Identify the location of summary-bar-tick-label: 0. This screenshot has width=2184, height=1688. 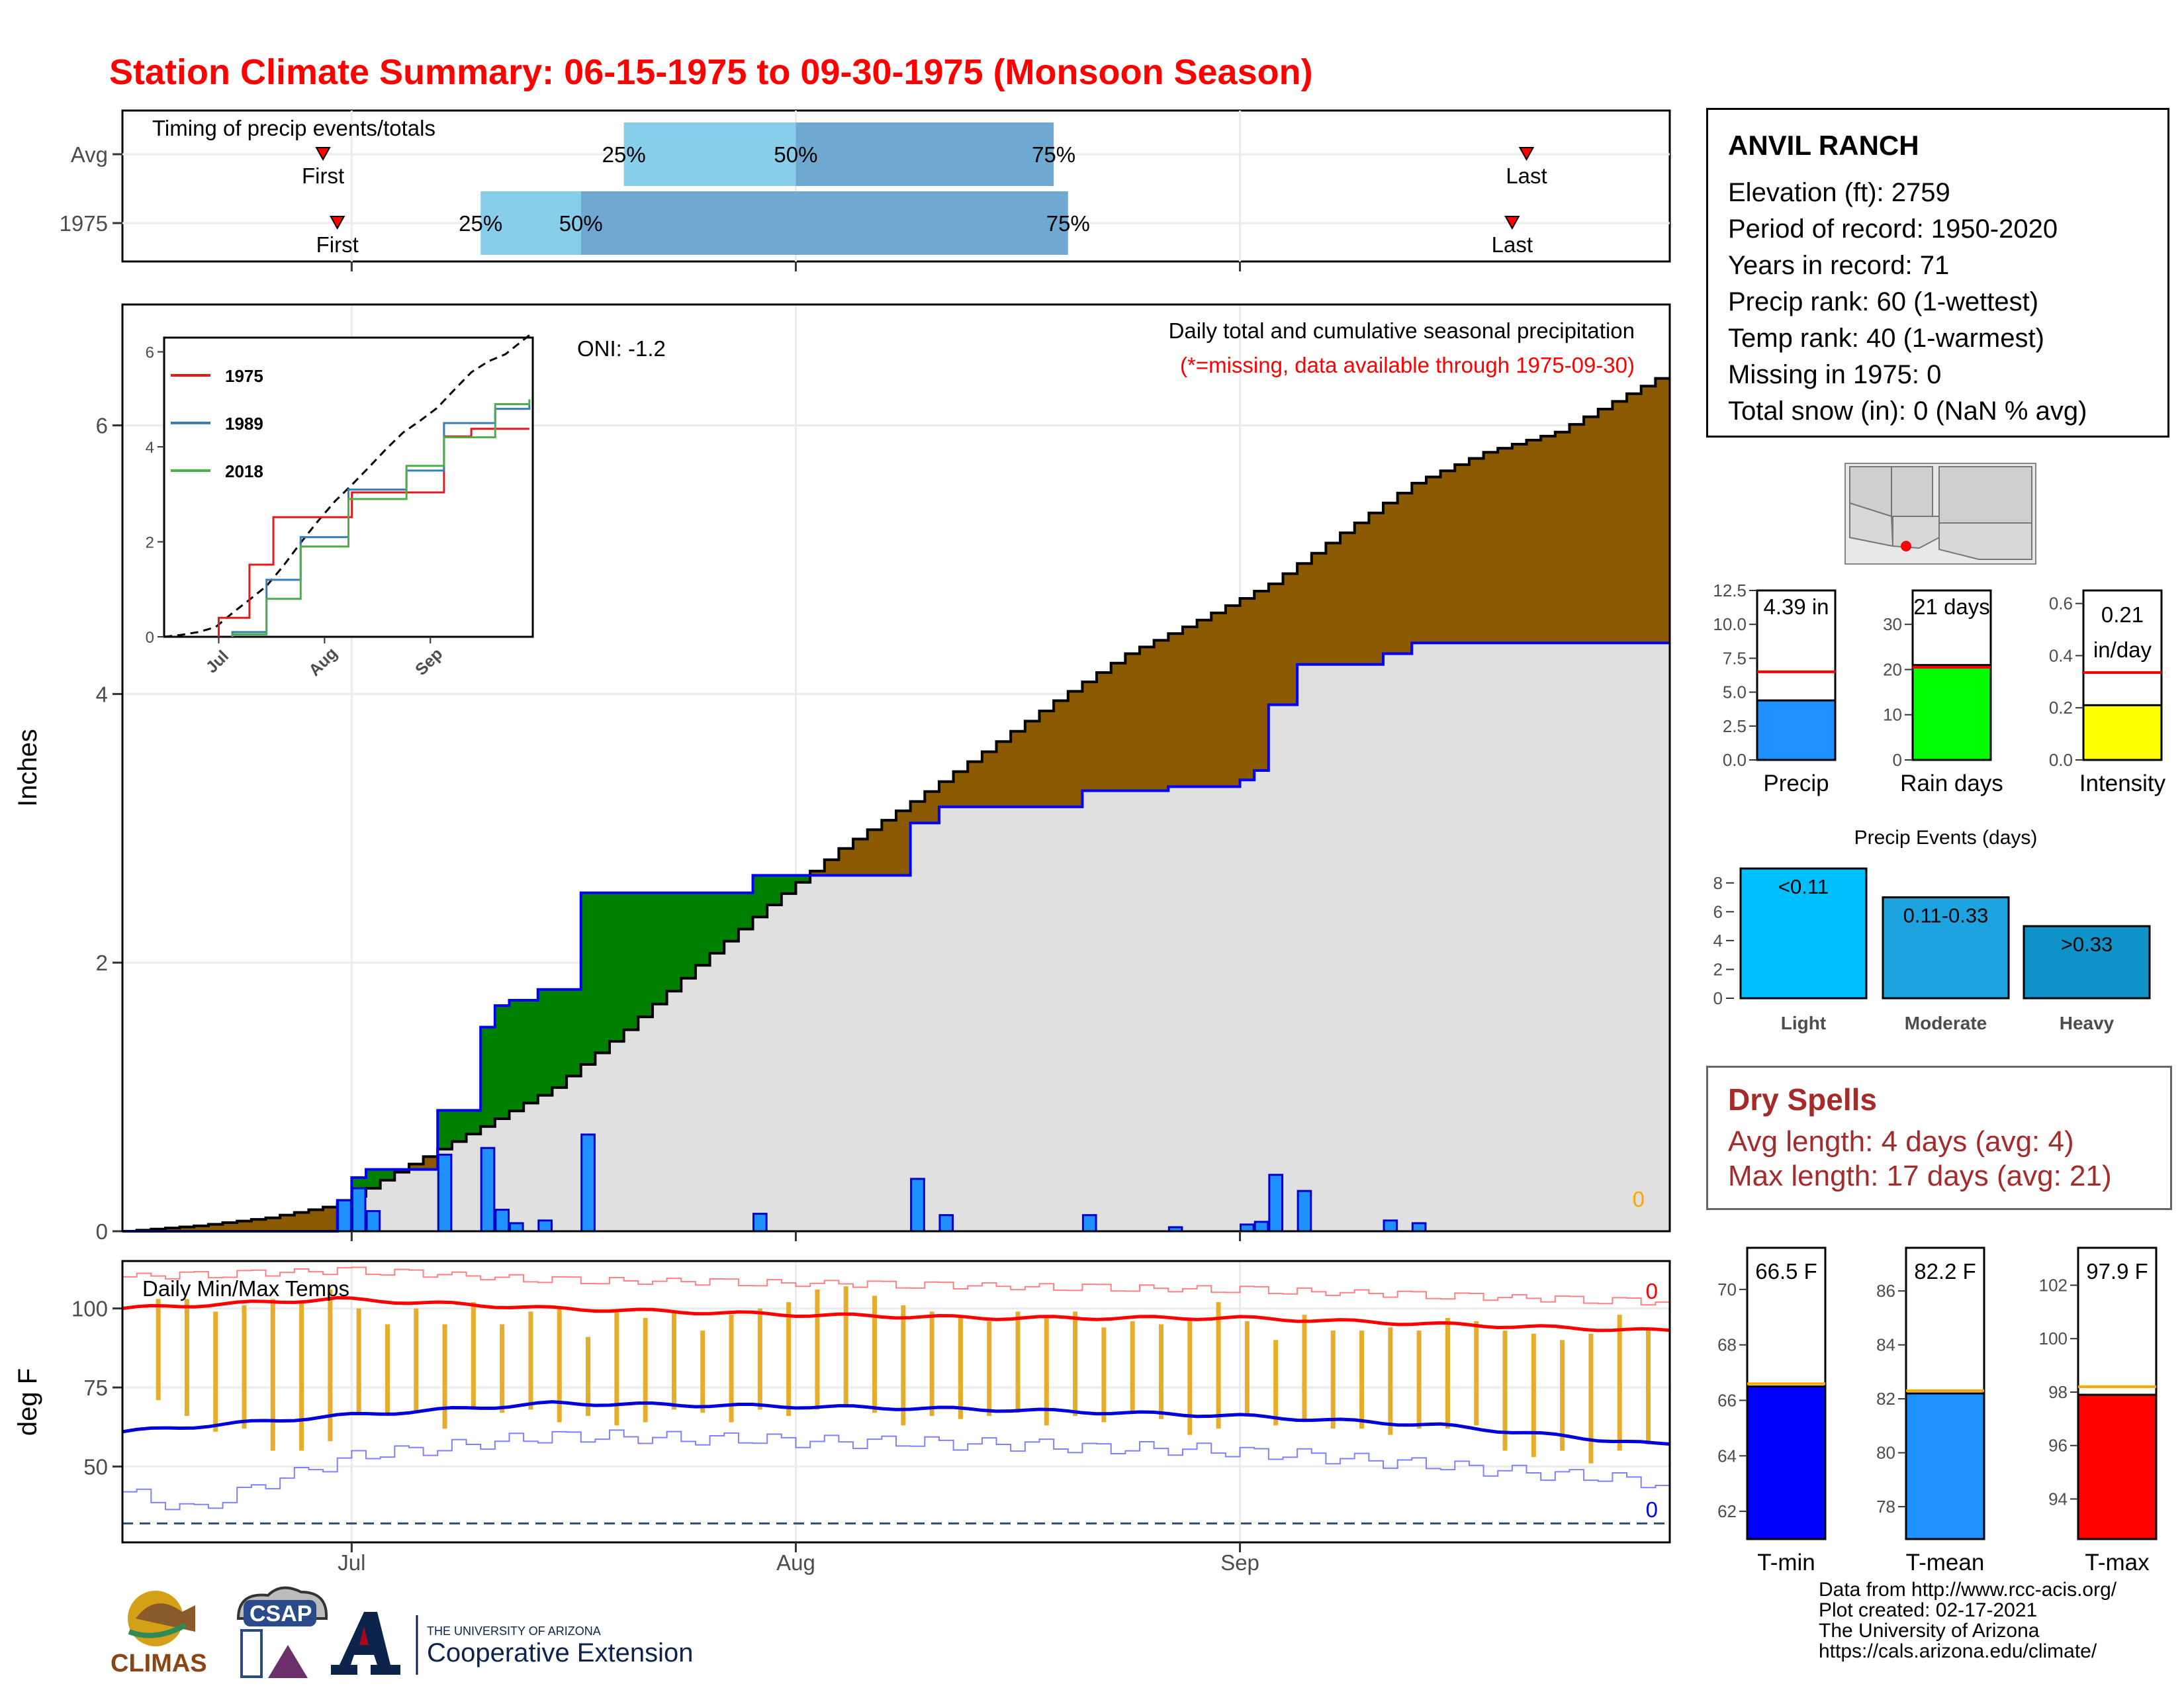
(1897, 760).